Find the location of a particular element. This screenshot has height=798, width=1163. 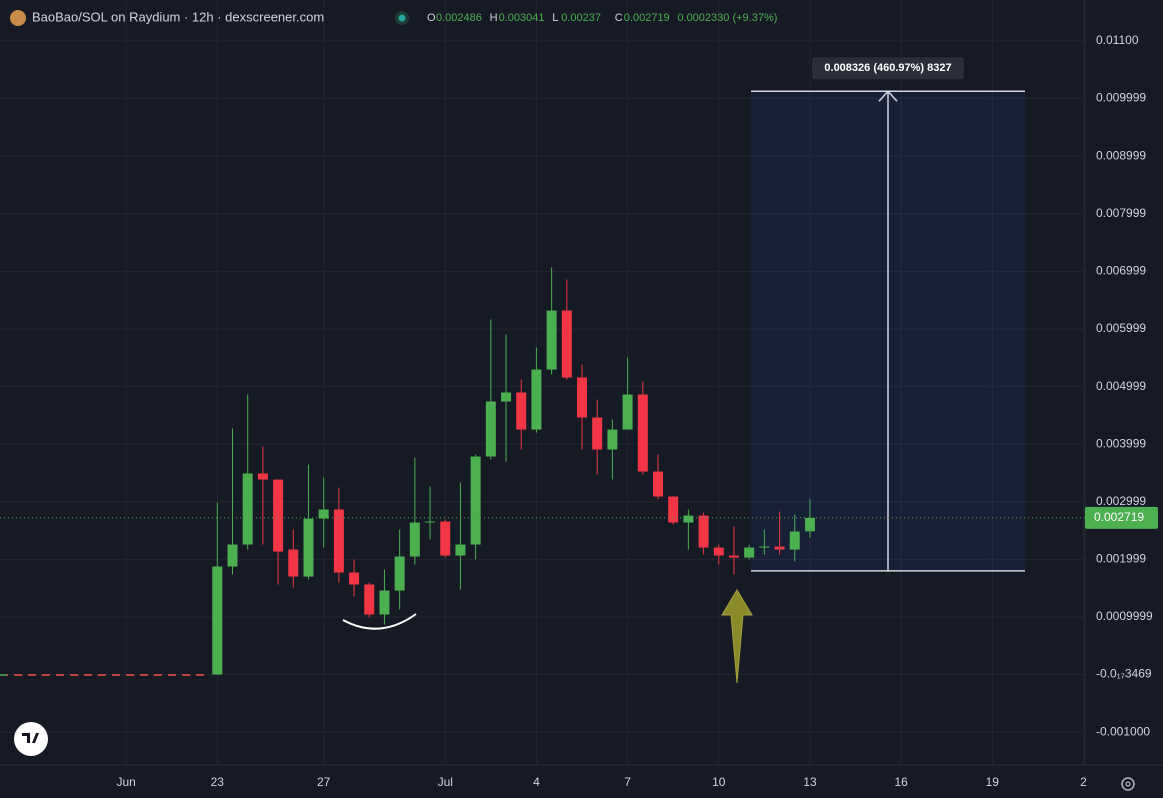

x-tick-label: 7 is located at coordinates (627, 782).